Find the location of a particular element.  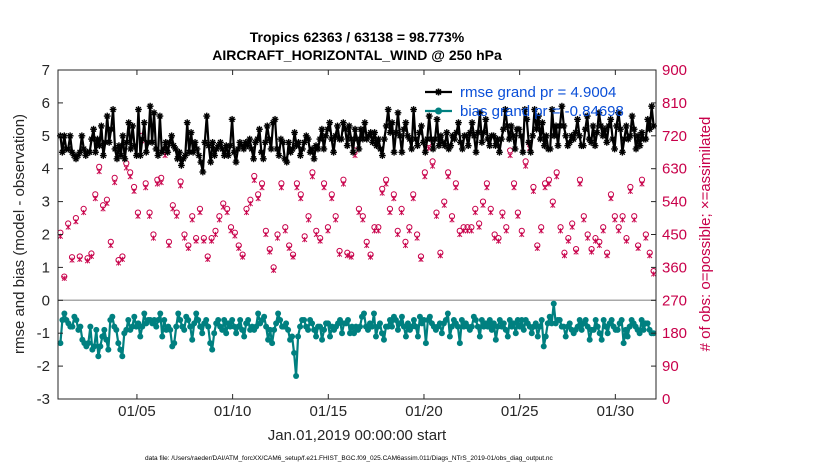

x-tick-label: 01/05 is located at coordinates (137, 411).